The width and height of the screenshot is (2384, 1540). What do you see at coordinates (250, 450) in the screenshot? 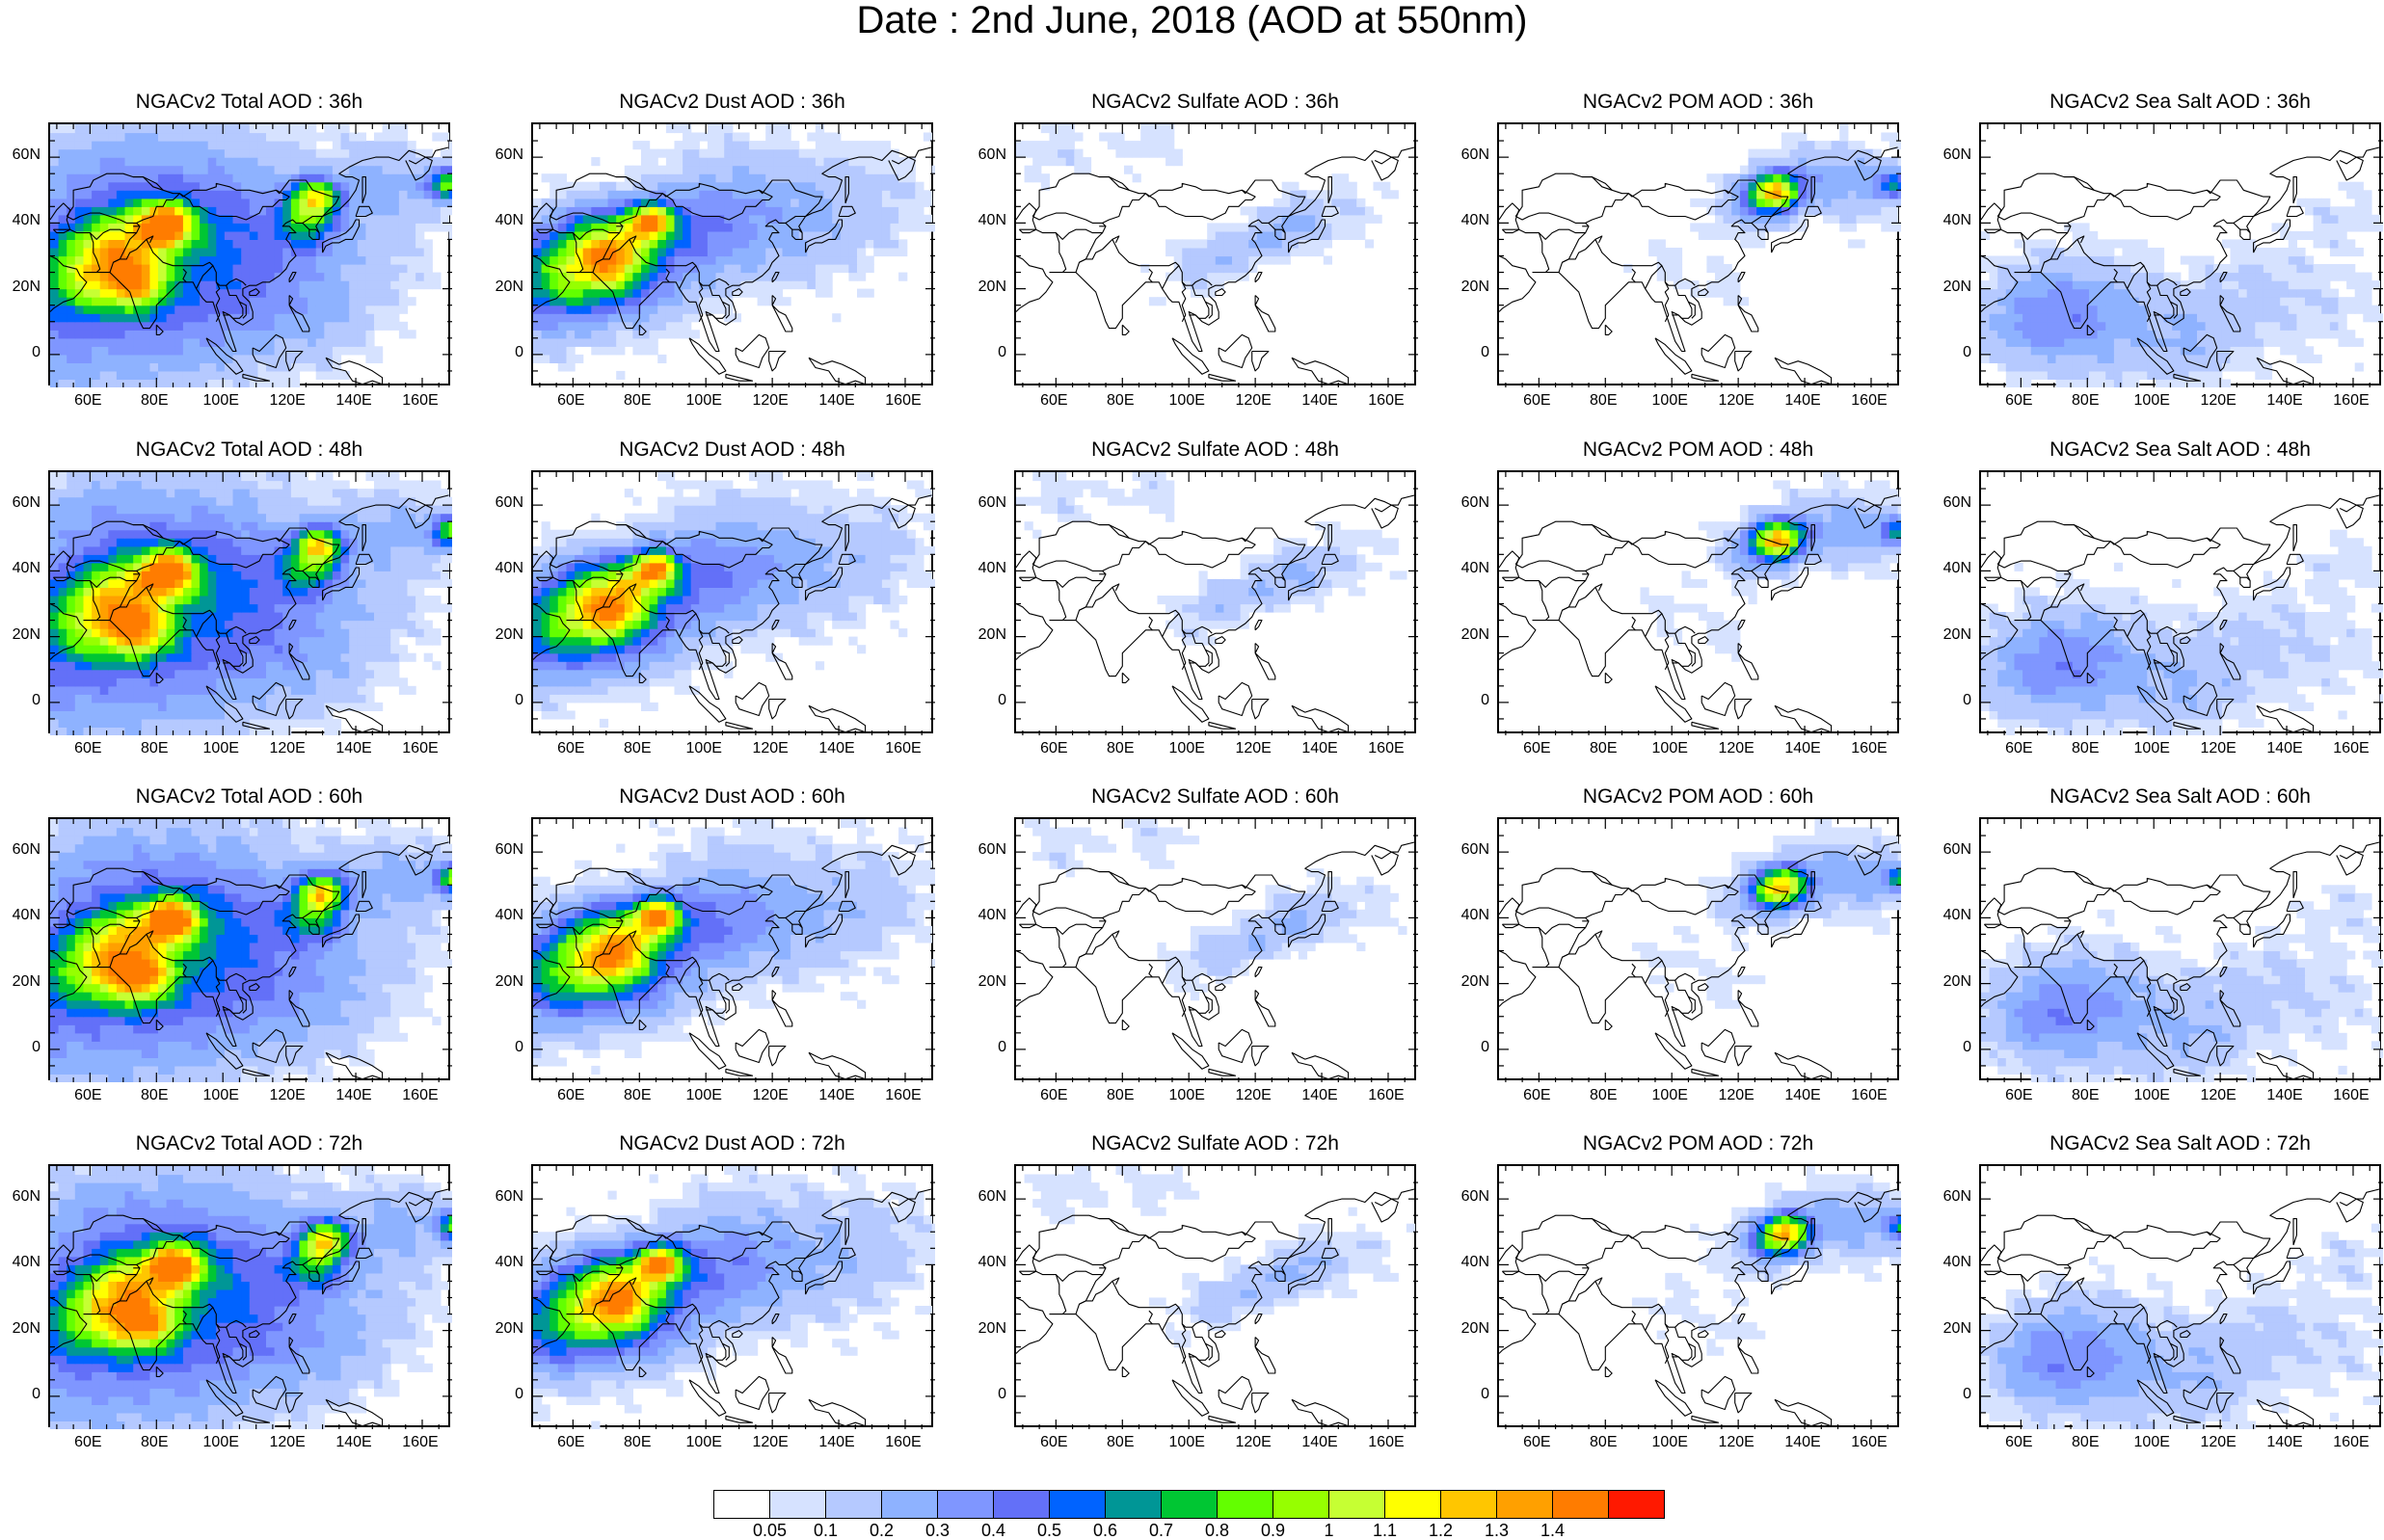
I see `panel-title: NGACv2 Total AOD : 48h` at bounding box center [250, 450].